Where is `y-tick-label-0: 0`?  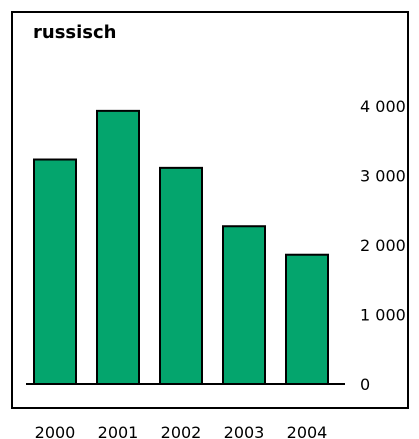
y-tick-label-0: 0 is located at coordinates (365, 384).